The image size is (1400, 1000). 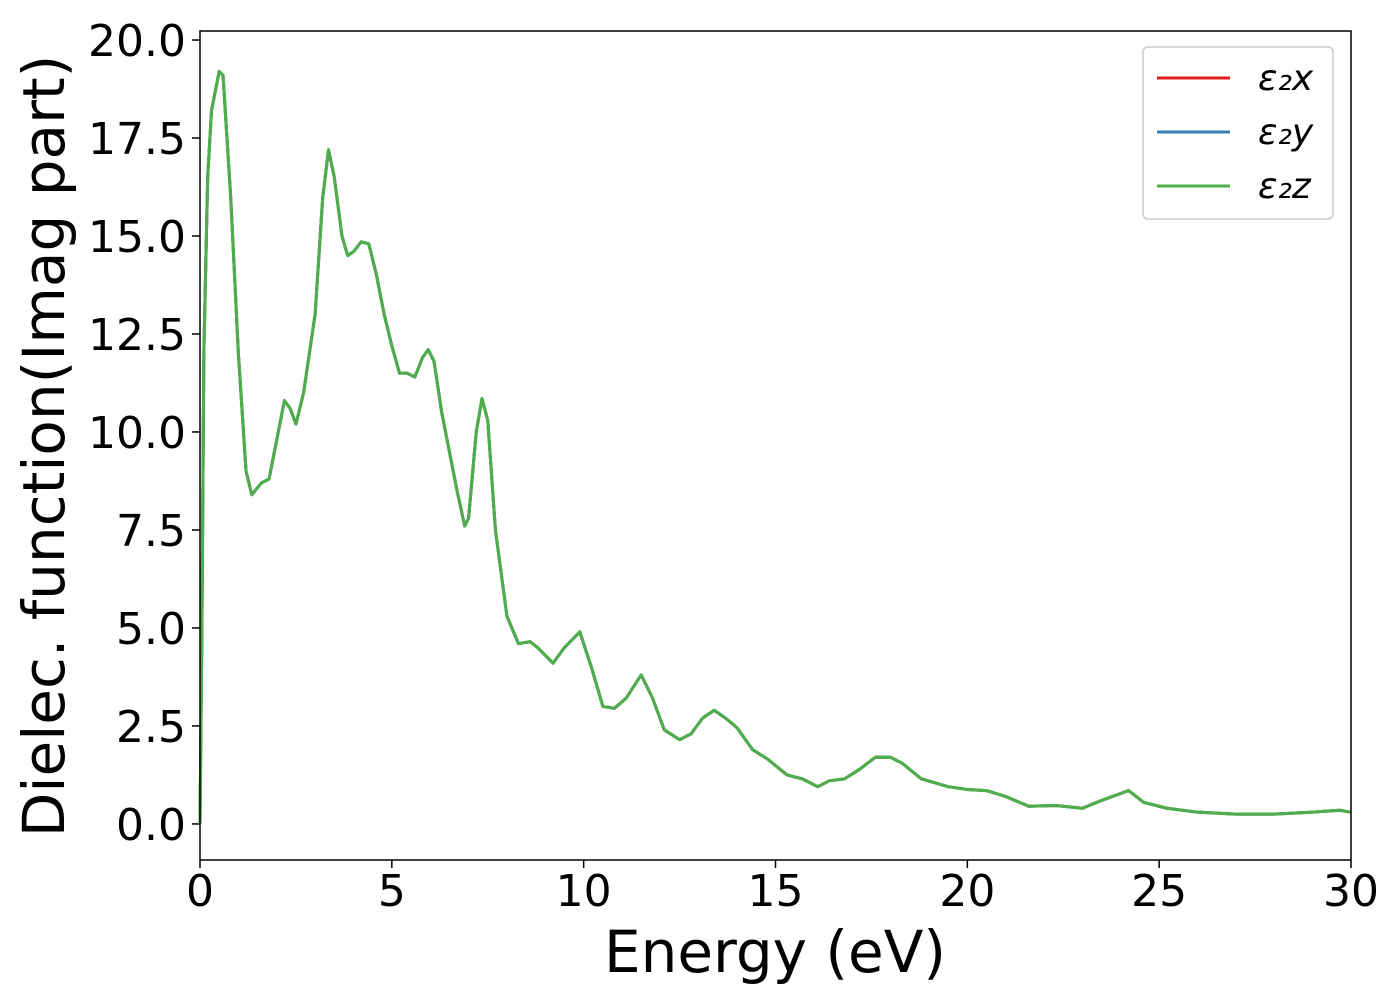 I want to click on y-tick-label: 10.0, so click(x=137, y=433).